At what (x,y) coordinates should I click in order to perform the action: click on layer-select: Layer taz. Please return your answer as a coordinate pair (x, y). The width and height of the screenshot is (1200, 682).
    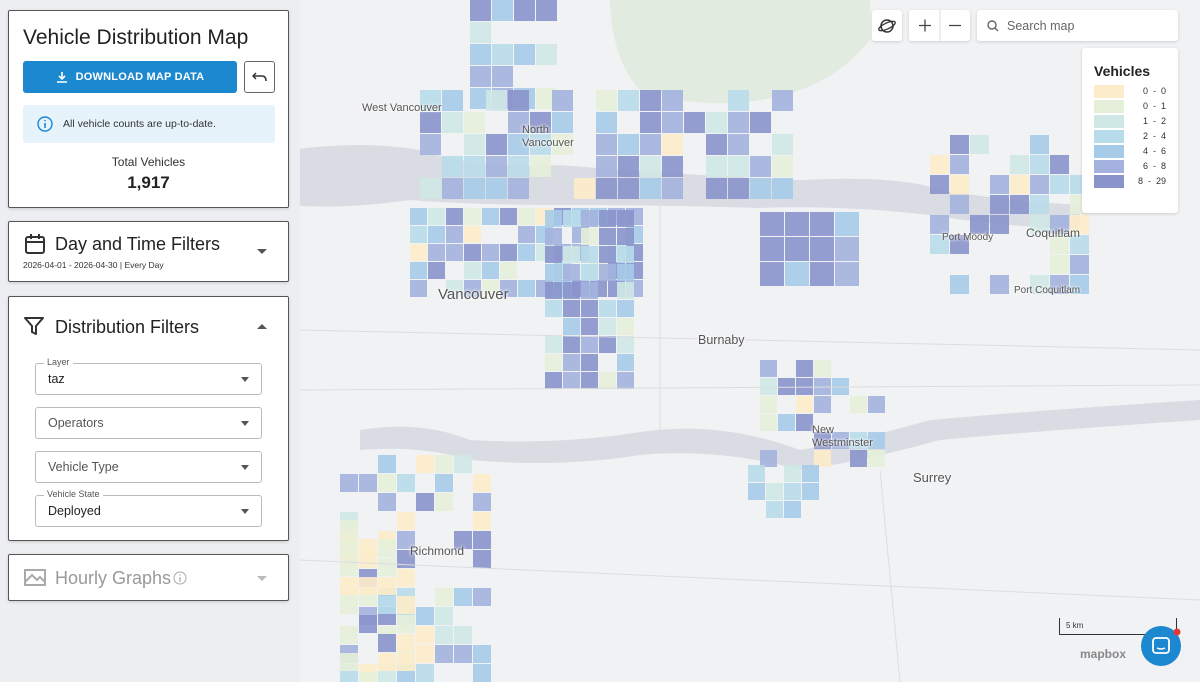
    Looking at the image, I should click on (148, 376).